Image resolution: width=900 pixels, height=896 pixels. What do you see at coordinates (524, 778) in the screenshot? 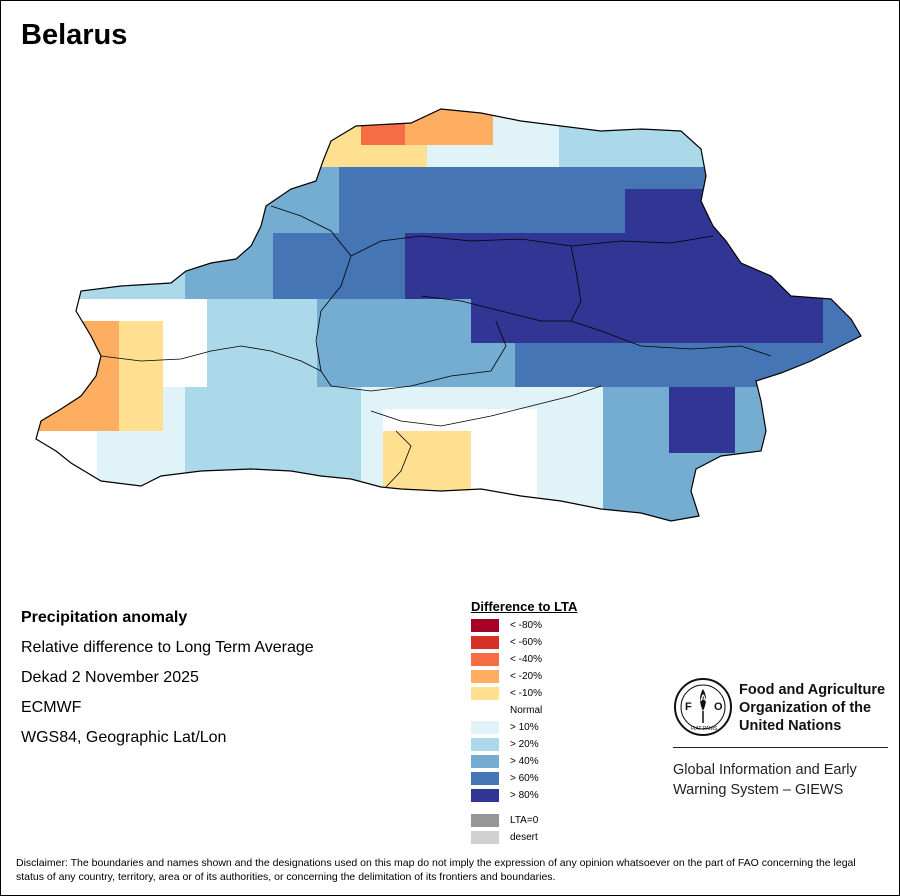
I see `legend-label: > 60%` at bounding box center [524, 778].